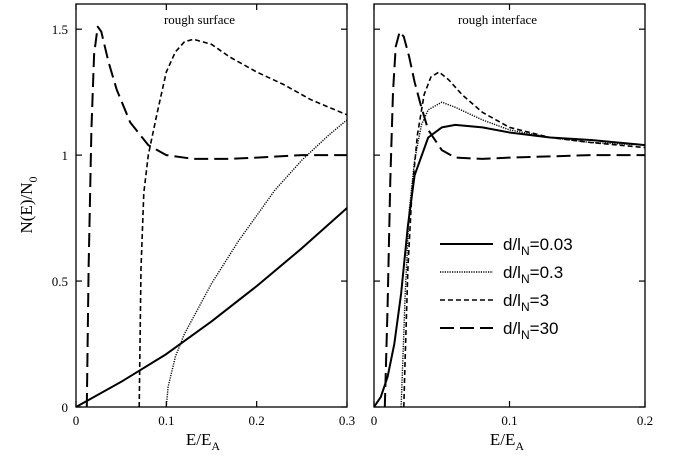 The height and width of the screenshot is (462, 674). Describe the element at coordinates (33, 180) in the screenshot. I see `y-axis-title-sub: 0` at that location.